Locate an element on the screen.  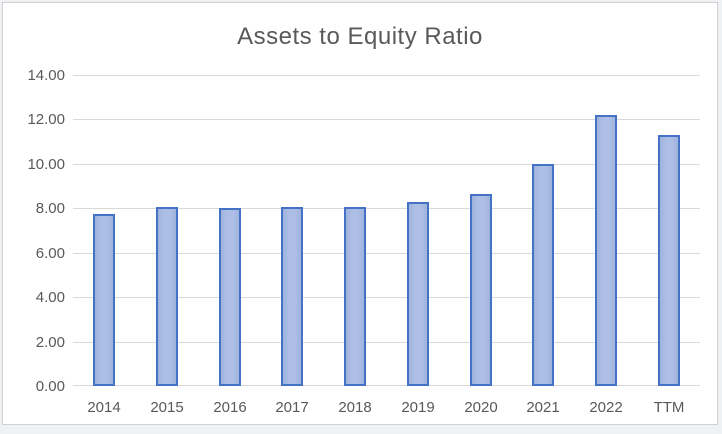
y-tick-label: 8.00 is located at coordinates (50, 209).